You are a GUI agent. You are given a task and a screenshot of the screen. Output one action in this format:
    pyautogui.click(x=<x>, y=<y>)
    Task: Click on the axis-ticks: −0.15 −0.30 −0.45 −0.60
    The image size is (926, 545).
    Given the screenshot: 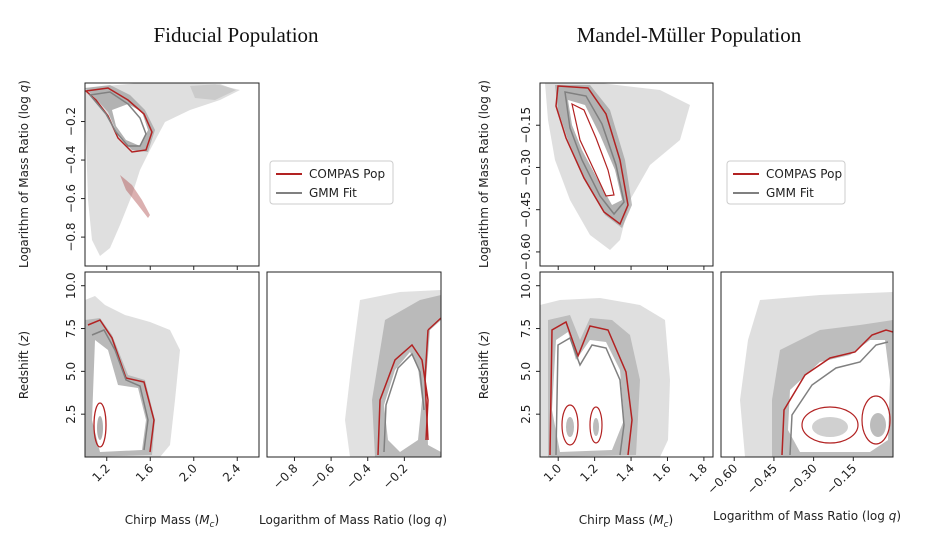 What is the action you would take?
    pyautogui.click(x=612, y=189)
    